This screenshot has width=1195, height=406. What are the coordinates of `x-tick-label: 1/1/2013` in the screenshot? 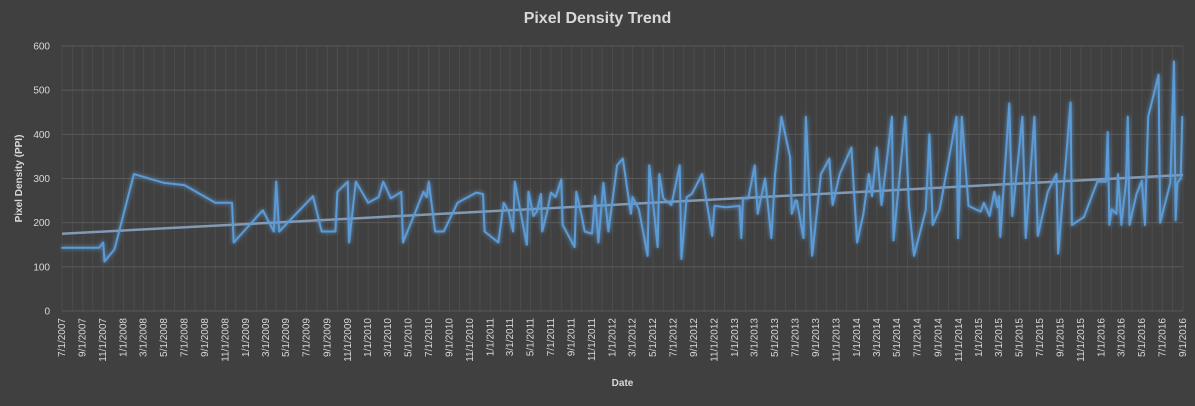 It's located at (735, 337).